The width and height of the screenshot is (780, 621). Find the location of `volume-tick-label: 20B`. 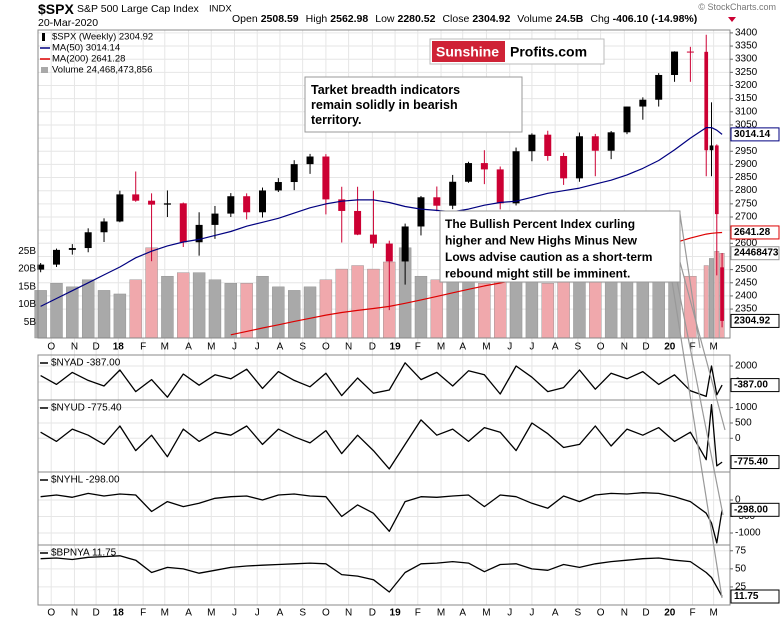

volume-tick-label: 20B is located at coordinates (27, 269).